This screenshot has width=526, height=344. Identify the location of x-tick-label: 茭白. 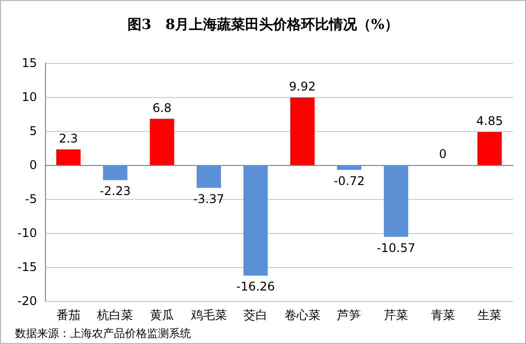
(256, 315).